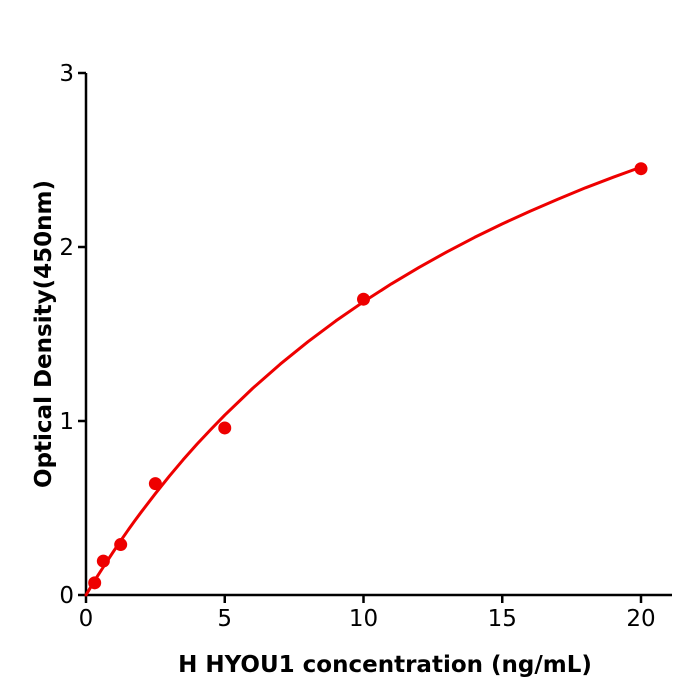  What do you see at coordinates (66, 422) in the screenshot?
I see `y-tick-label: 1` at bounding box center [66, 422].